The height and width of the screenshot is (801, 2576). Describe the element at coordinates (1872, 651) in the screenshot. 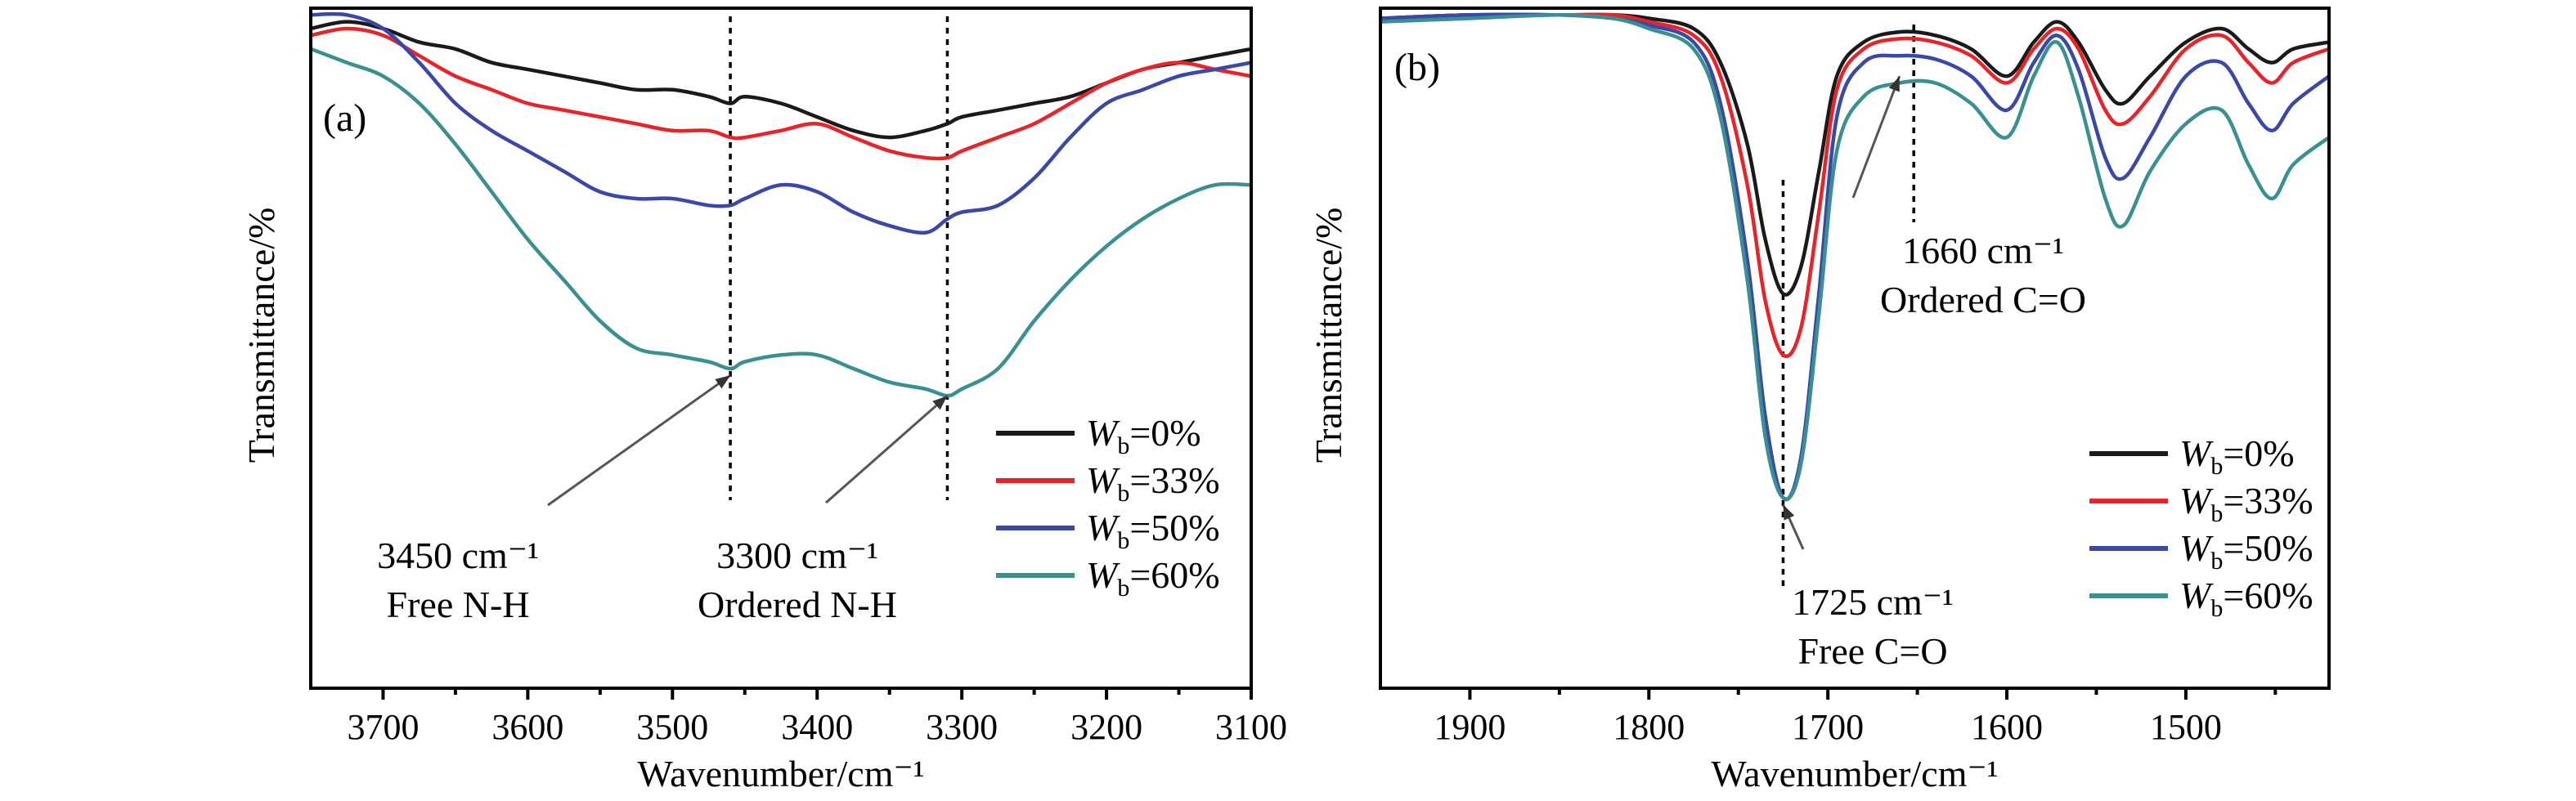

I see `annotation-assignment: Free C=O` at that location.